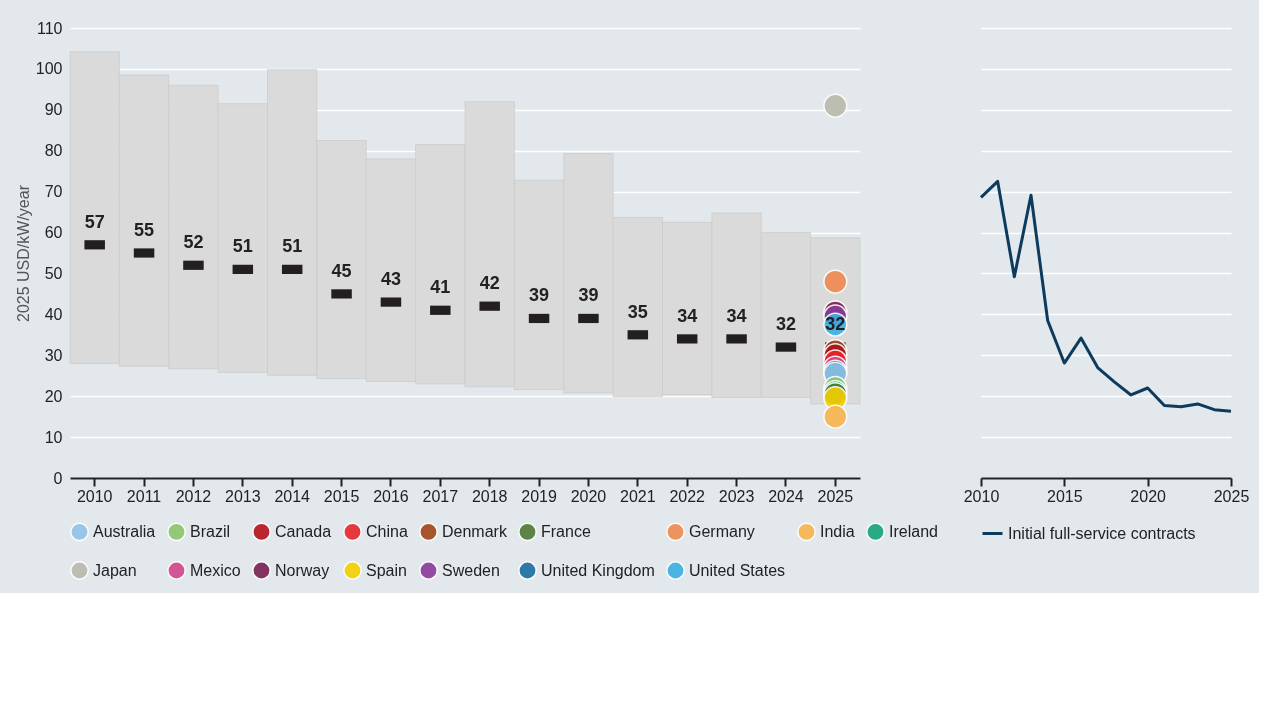 The width and height of the screenshot is (1275, 728). Describe the element at coordinates (210, 531) in the screenshot. I see `legend-label: Brazil` at that location.